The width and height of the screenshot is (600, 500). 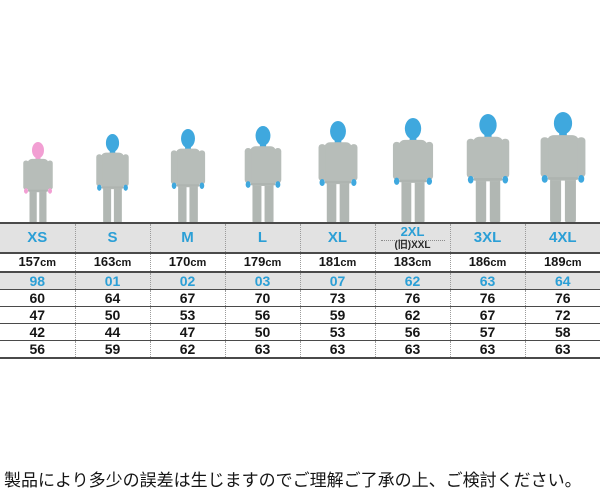 I want to click on size-label: 2XL, so click(x=412, y=233).